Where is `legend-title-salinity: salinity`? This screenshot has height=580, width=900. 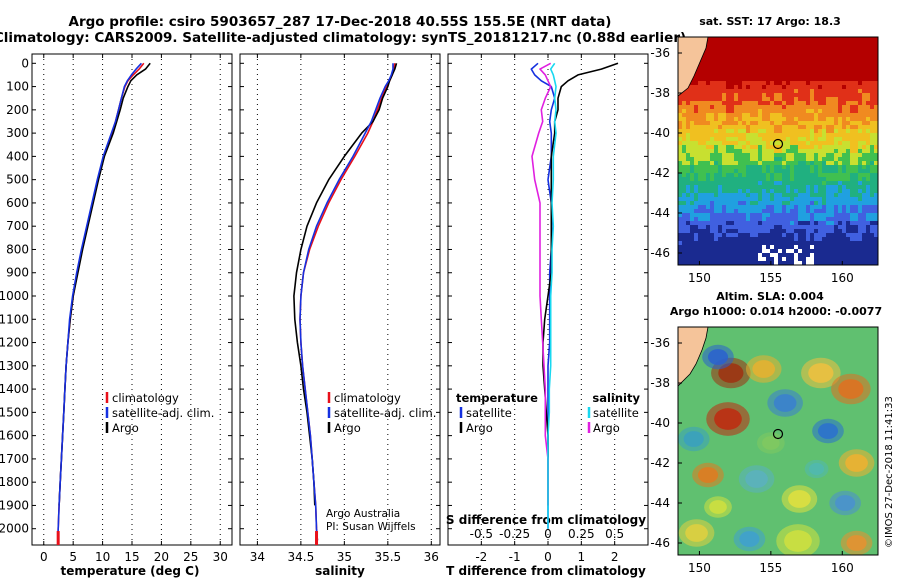
legend-title-salinity: salinity is located at coordinates (616, 398).